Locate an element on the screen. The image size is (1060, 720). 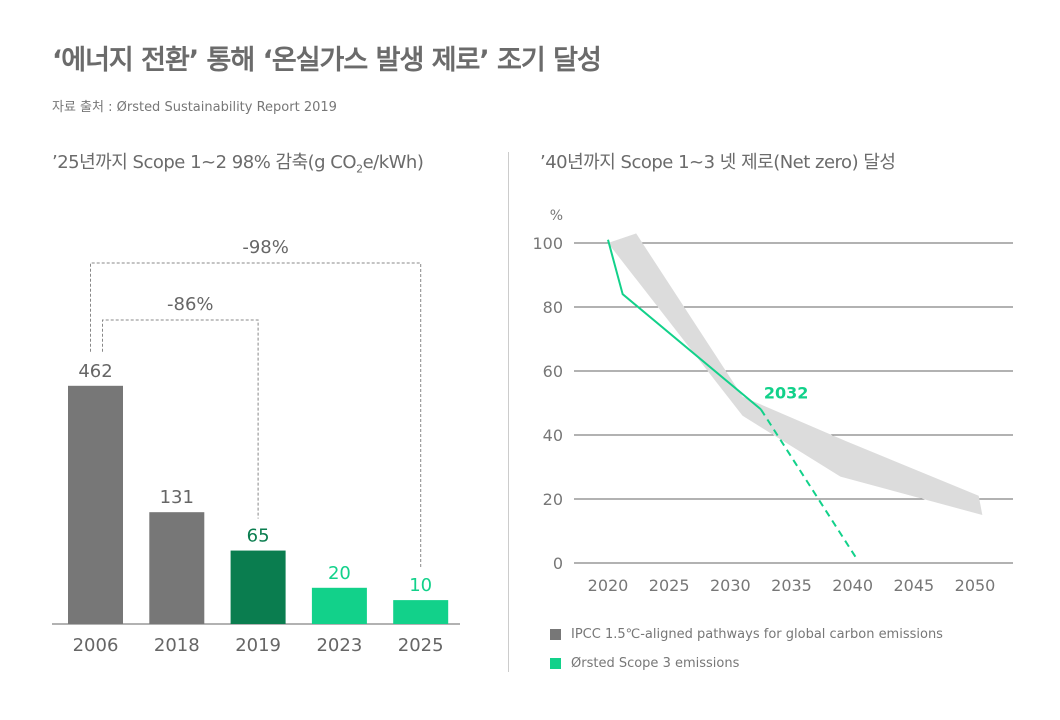
x-tick-label: 2019 is located at coordinates (258, 645).